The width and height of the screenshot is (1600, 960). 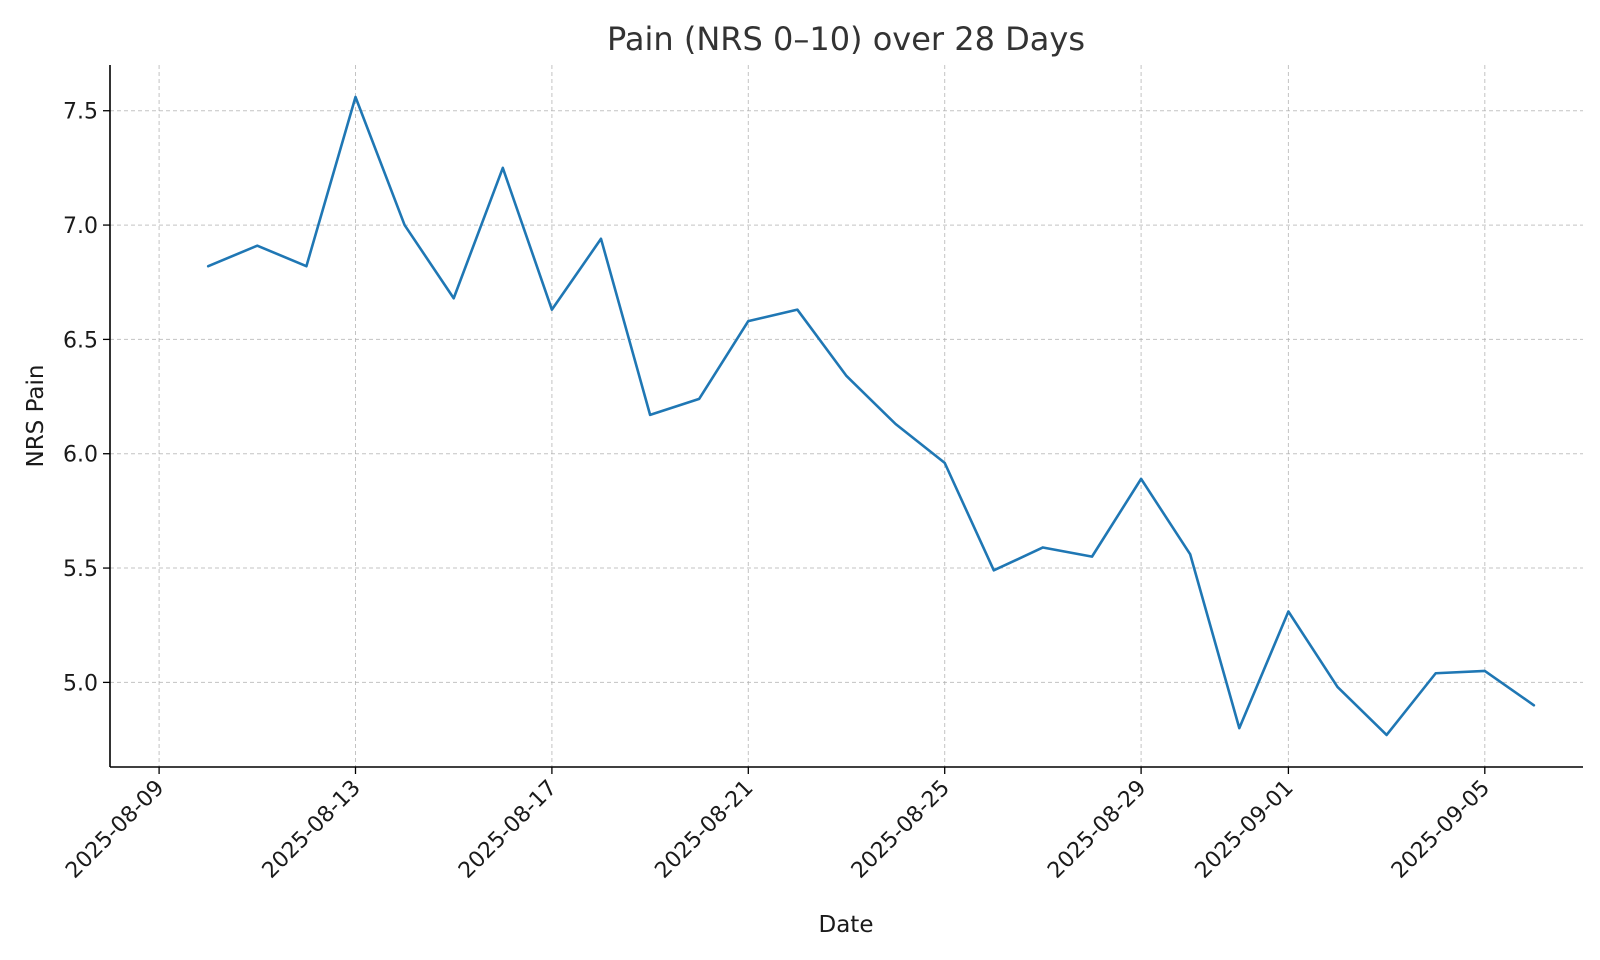 What do you see at coordinates (846, 39) in the screenshot?
I see `chart-title: Pain (NRS 0–10) over 28 Days` at bounding box center [846, 39].